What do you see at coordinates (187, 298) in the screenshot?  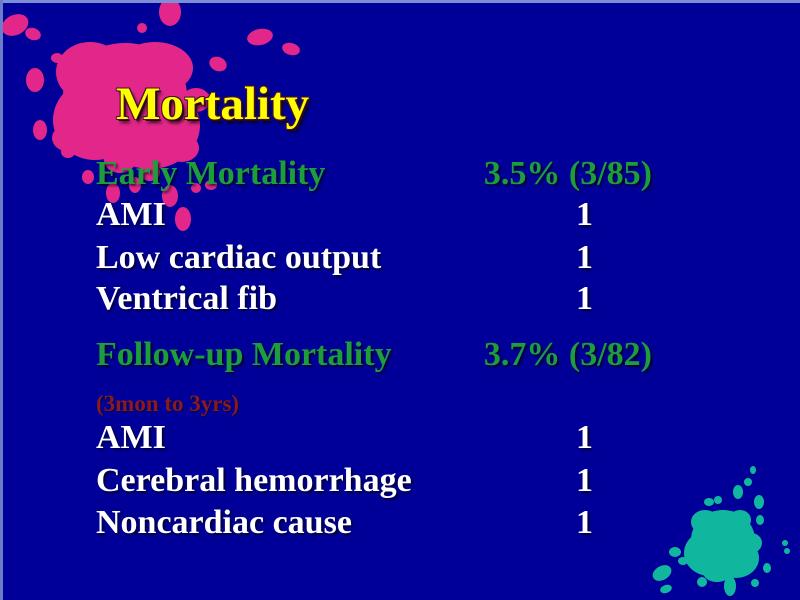 I see `cause-label: Ventrical fib` at bounding box center [187, 298].